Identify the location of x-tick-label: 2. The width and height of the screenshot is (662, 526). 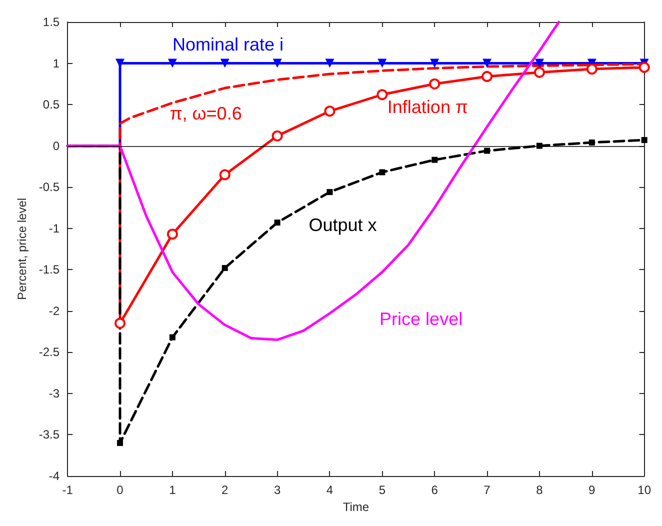
(225, 490).